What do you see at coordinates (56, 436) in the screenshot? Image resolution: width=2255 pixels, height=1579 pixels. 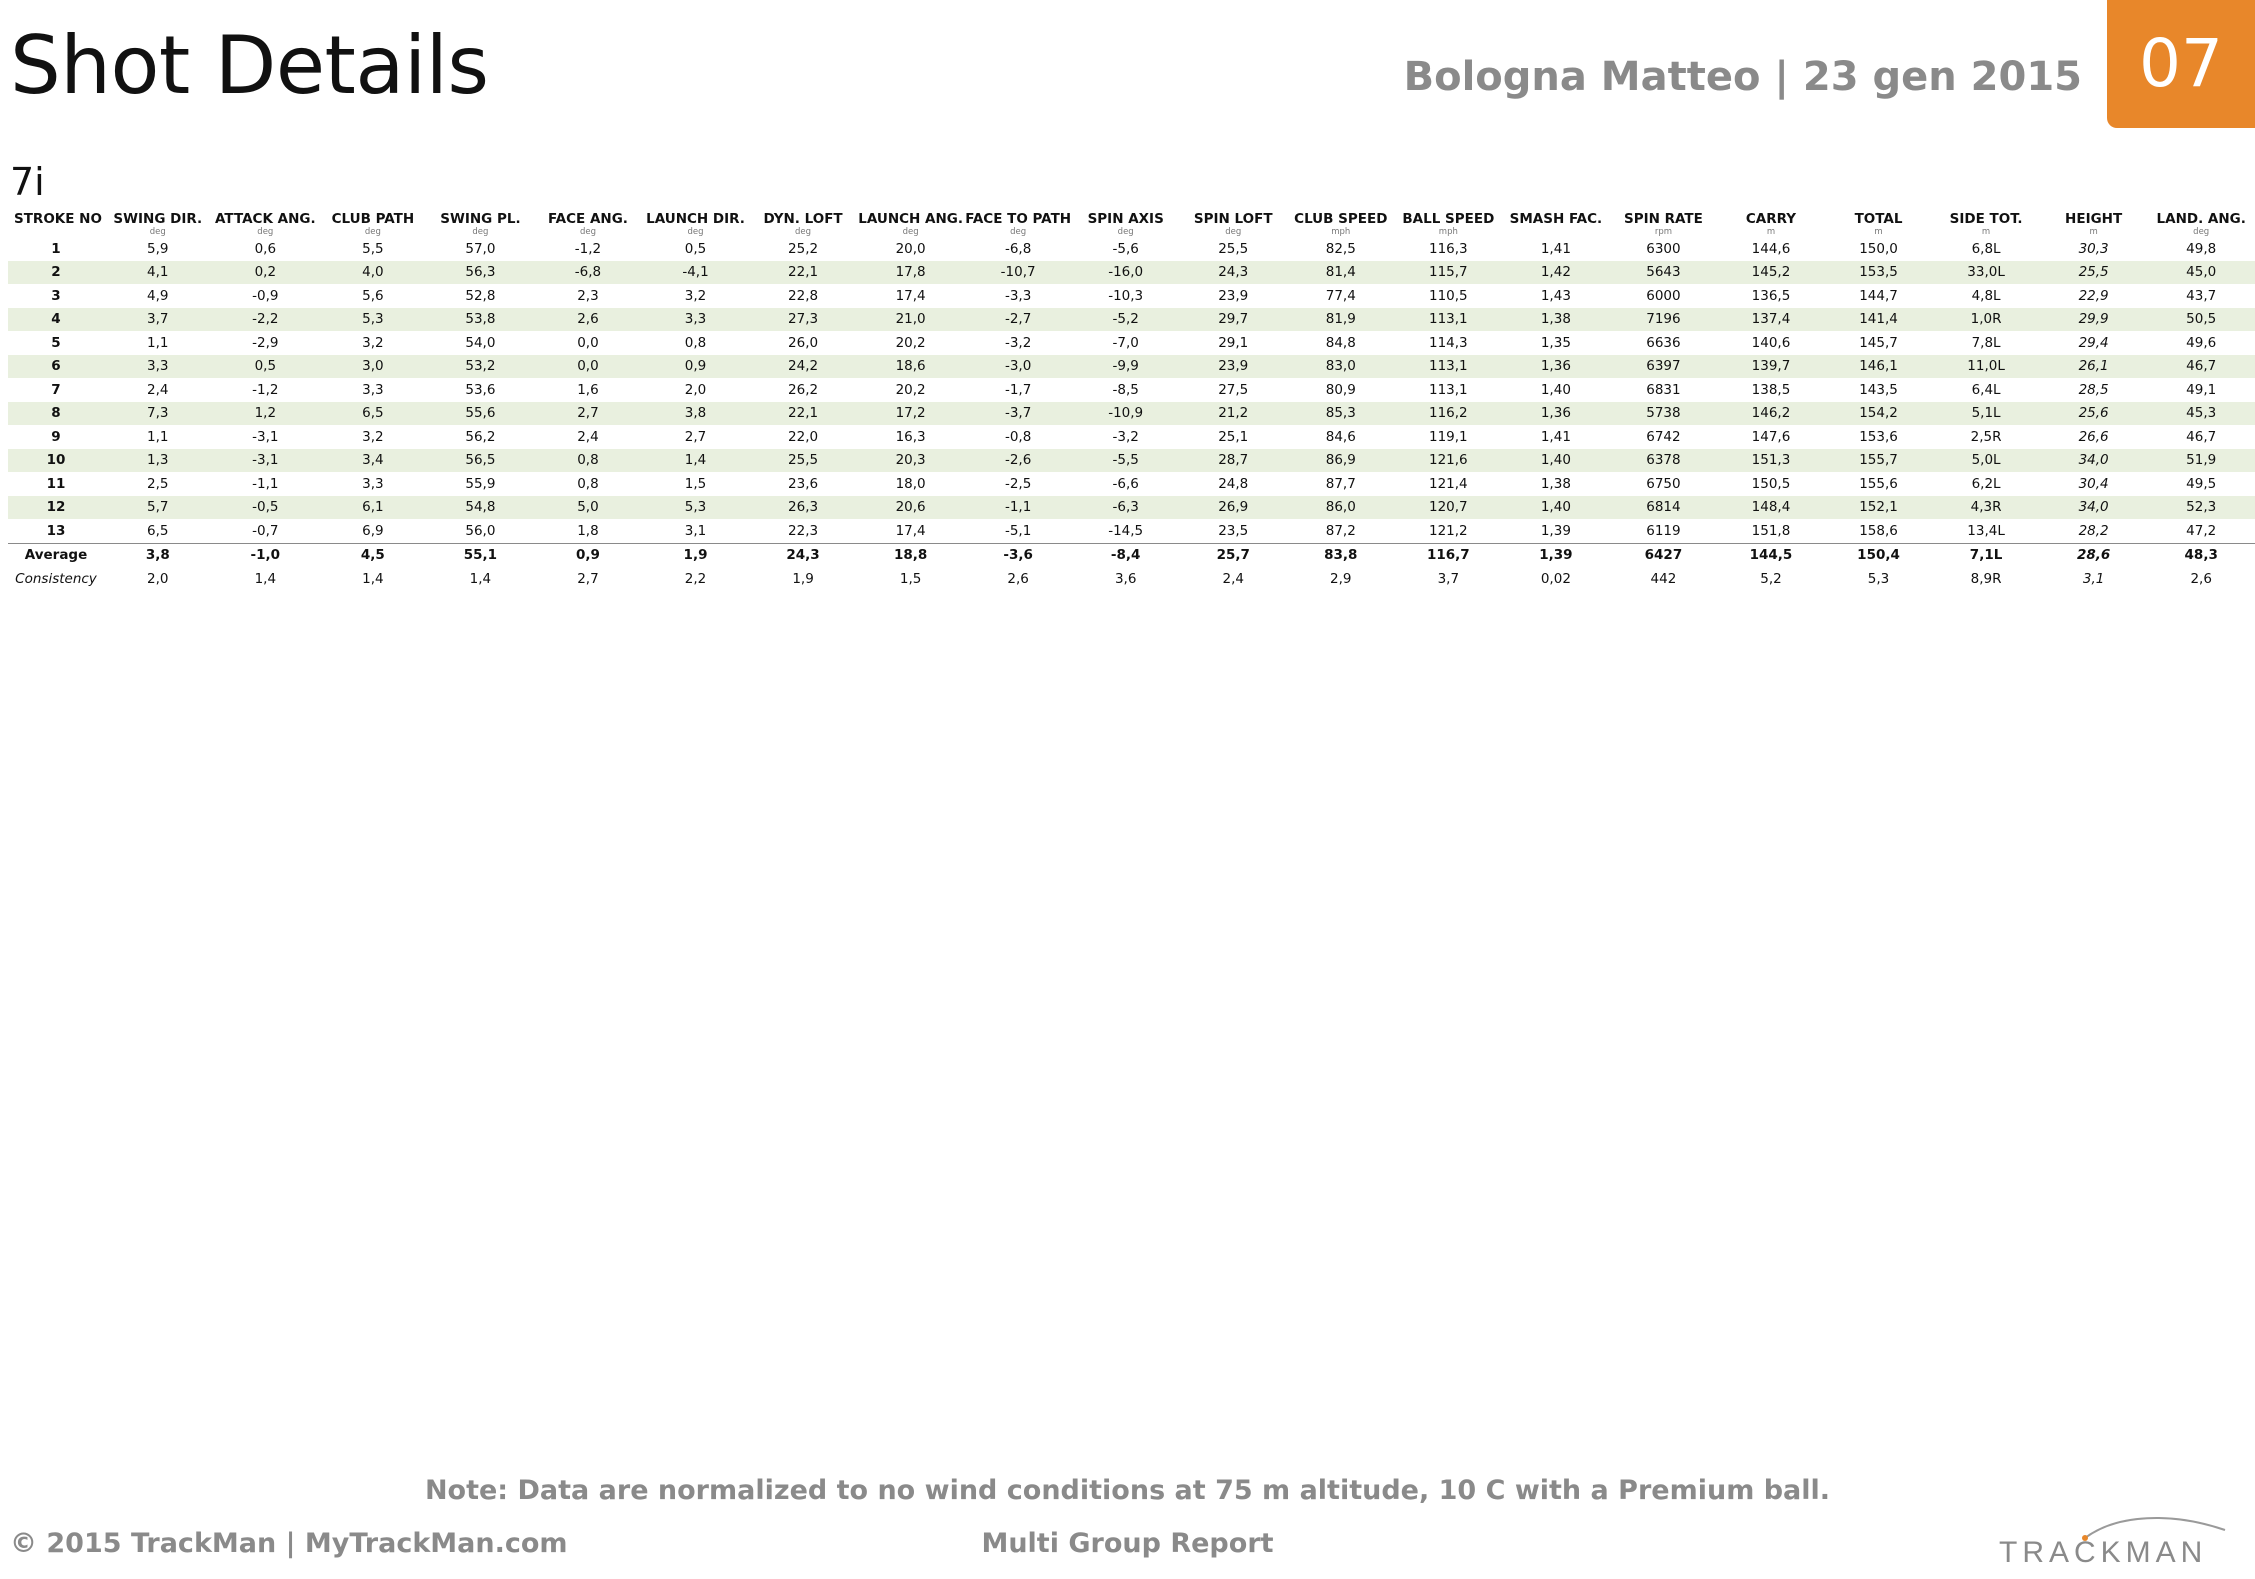 I see `table-cell: 9` at bounding box center [56, 436].